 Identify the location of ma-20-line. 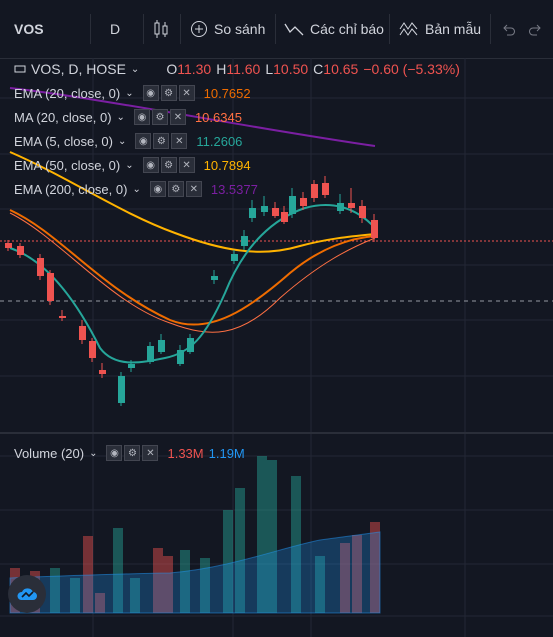
(192, 272).